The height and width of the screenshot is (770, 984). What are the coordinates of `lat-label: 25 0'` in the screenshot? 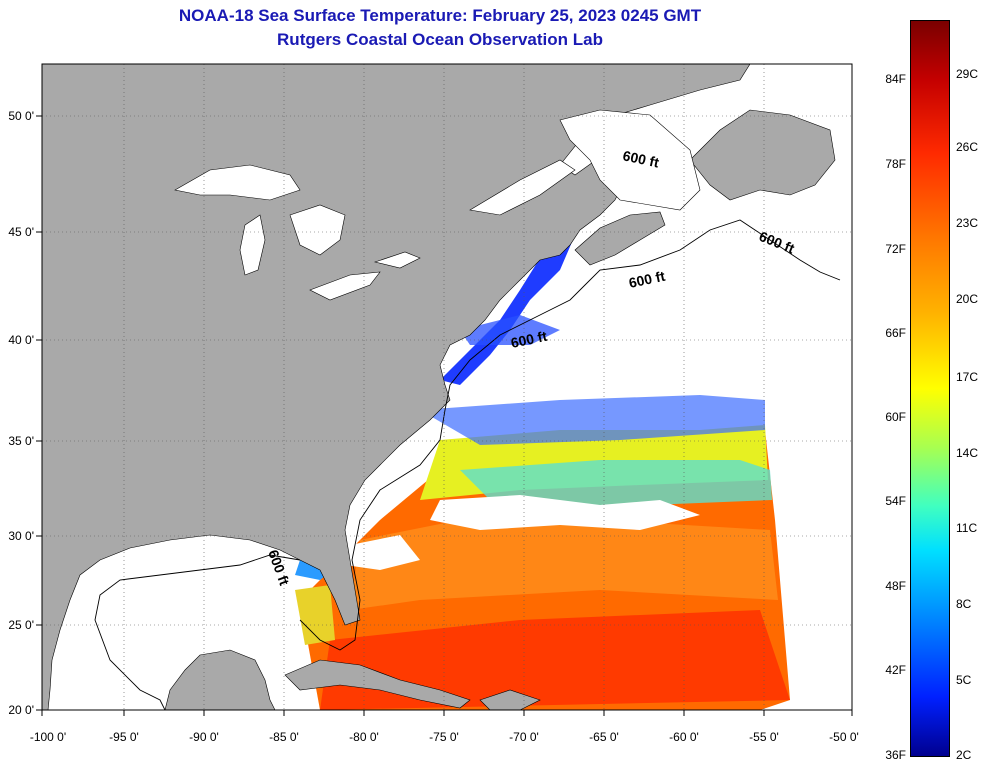 It's located at (21, 625).